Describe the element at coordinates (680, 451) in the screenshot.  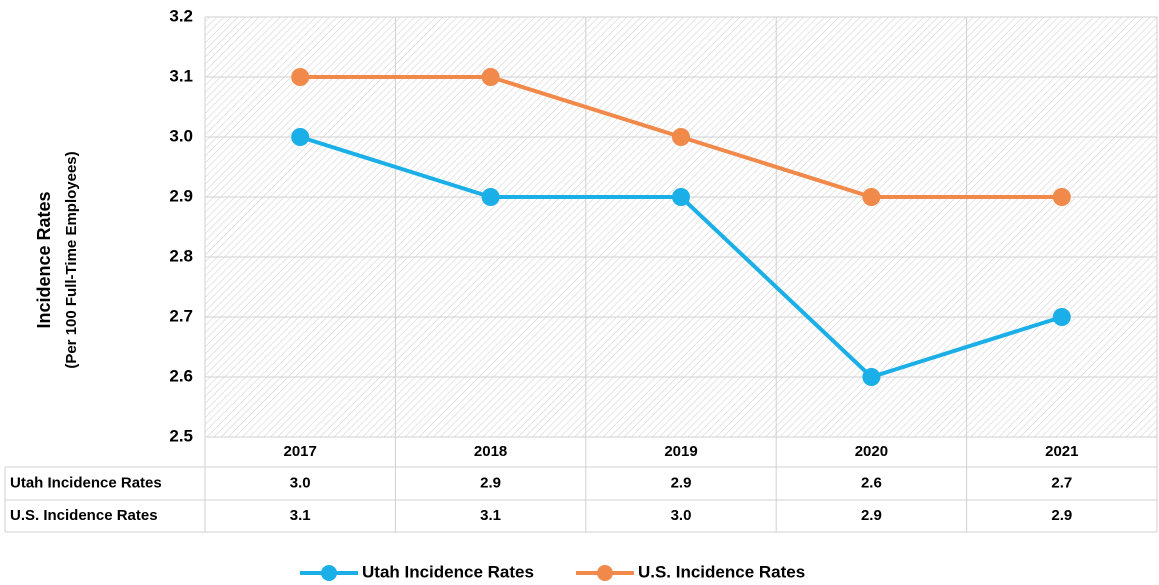
I see `x-tick-label: 2019` at that location.